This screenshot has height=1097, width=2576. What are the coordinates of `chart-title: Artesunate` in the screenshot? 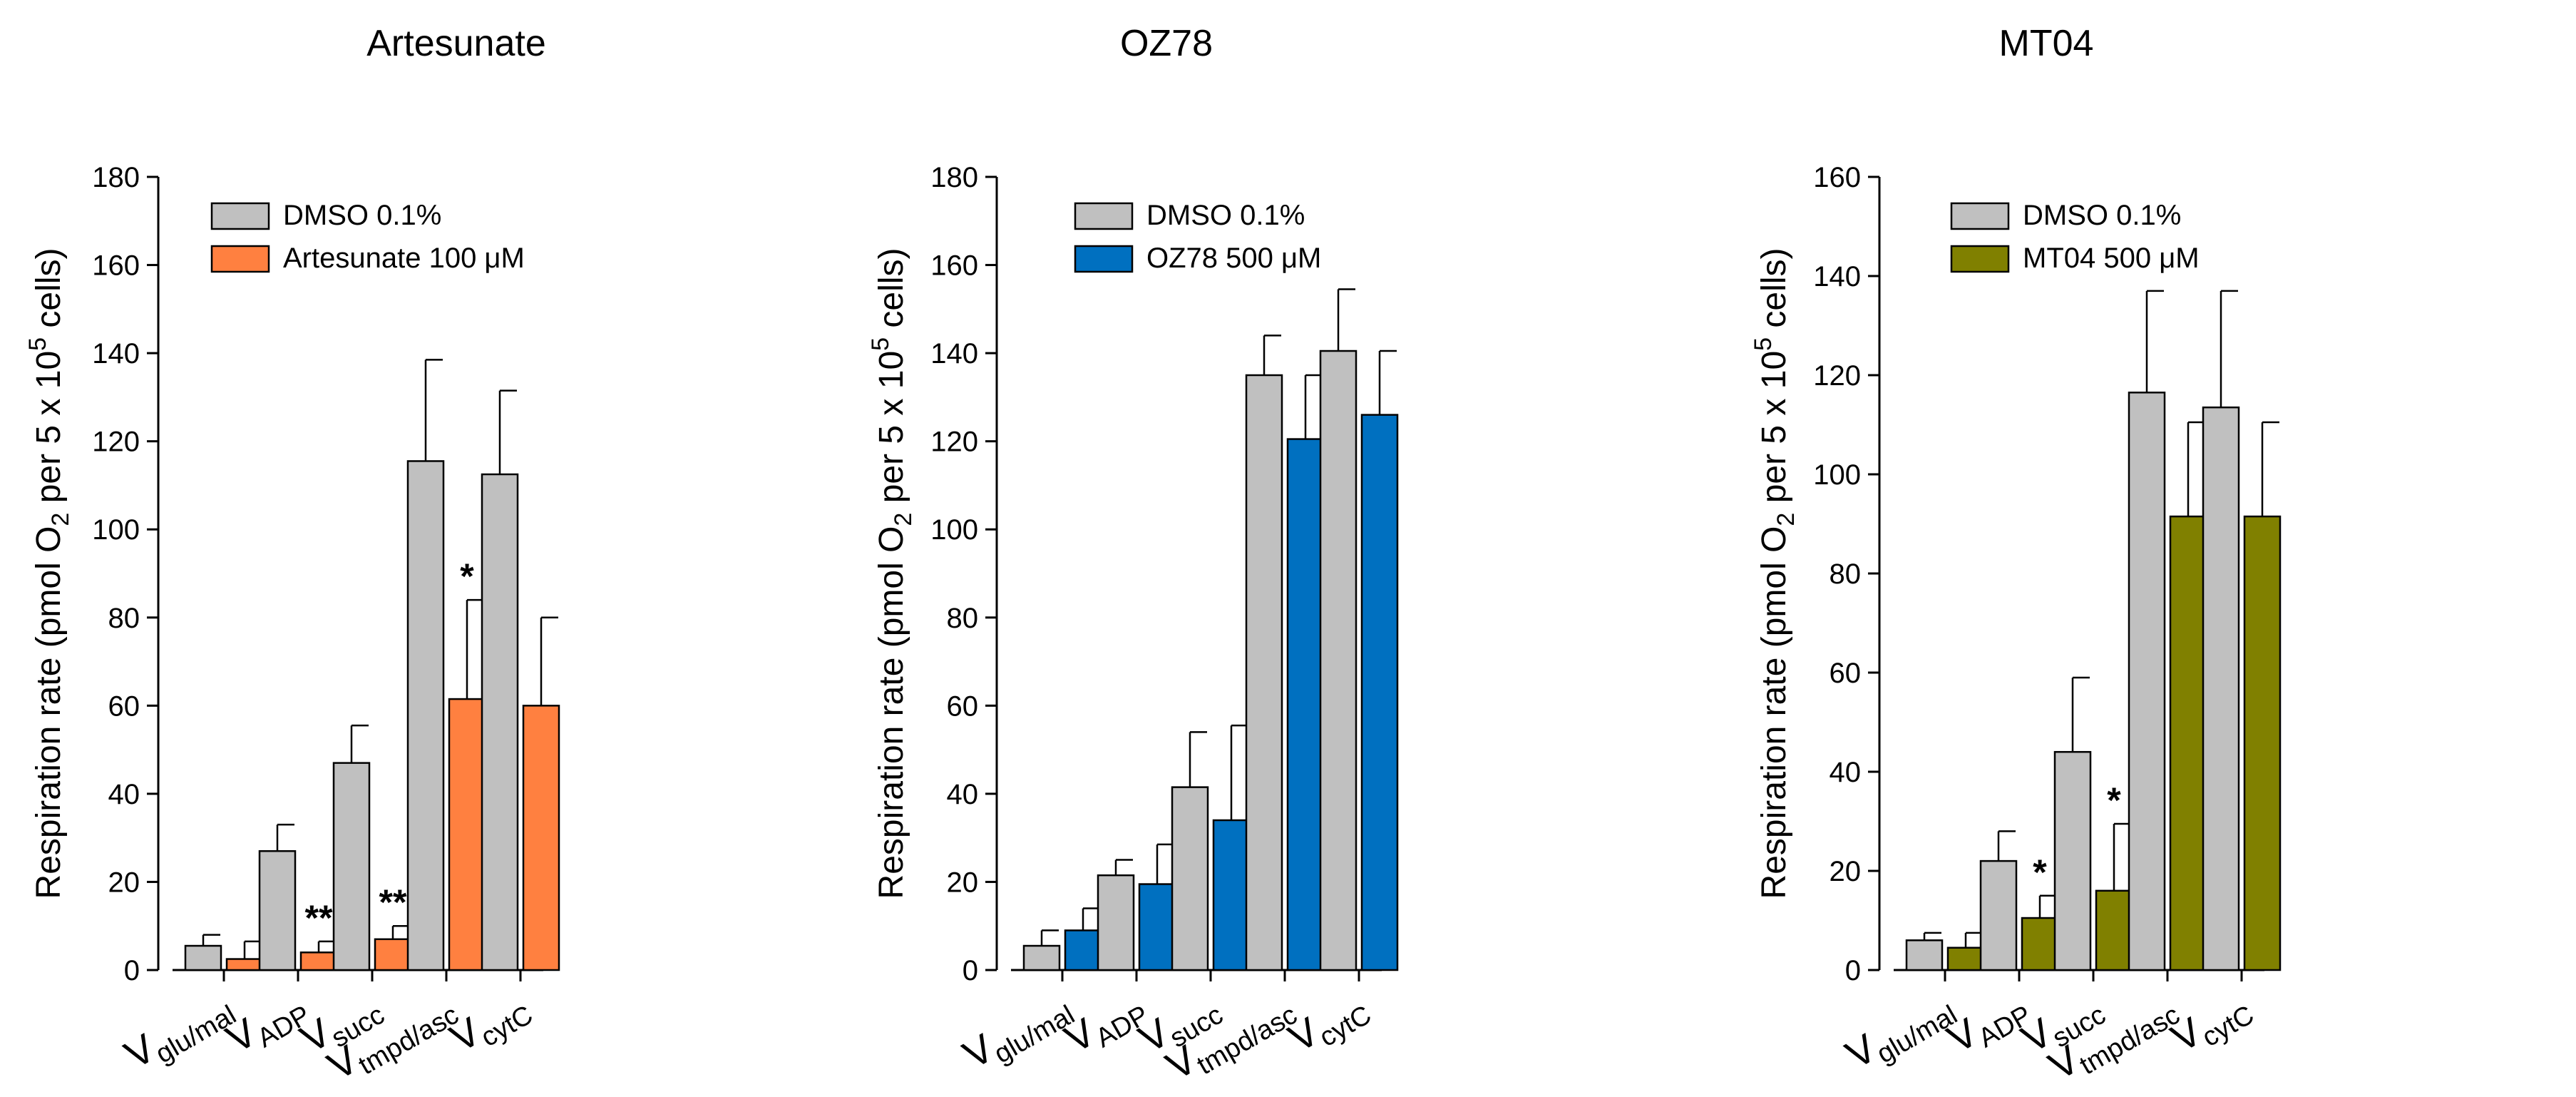 It's located at (456, 43).